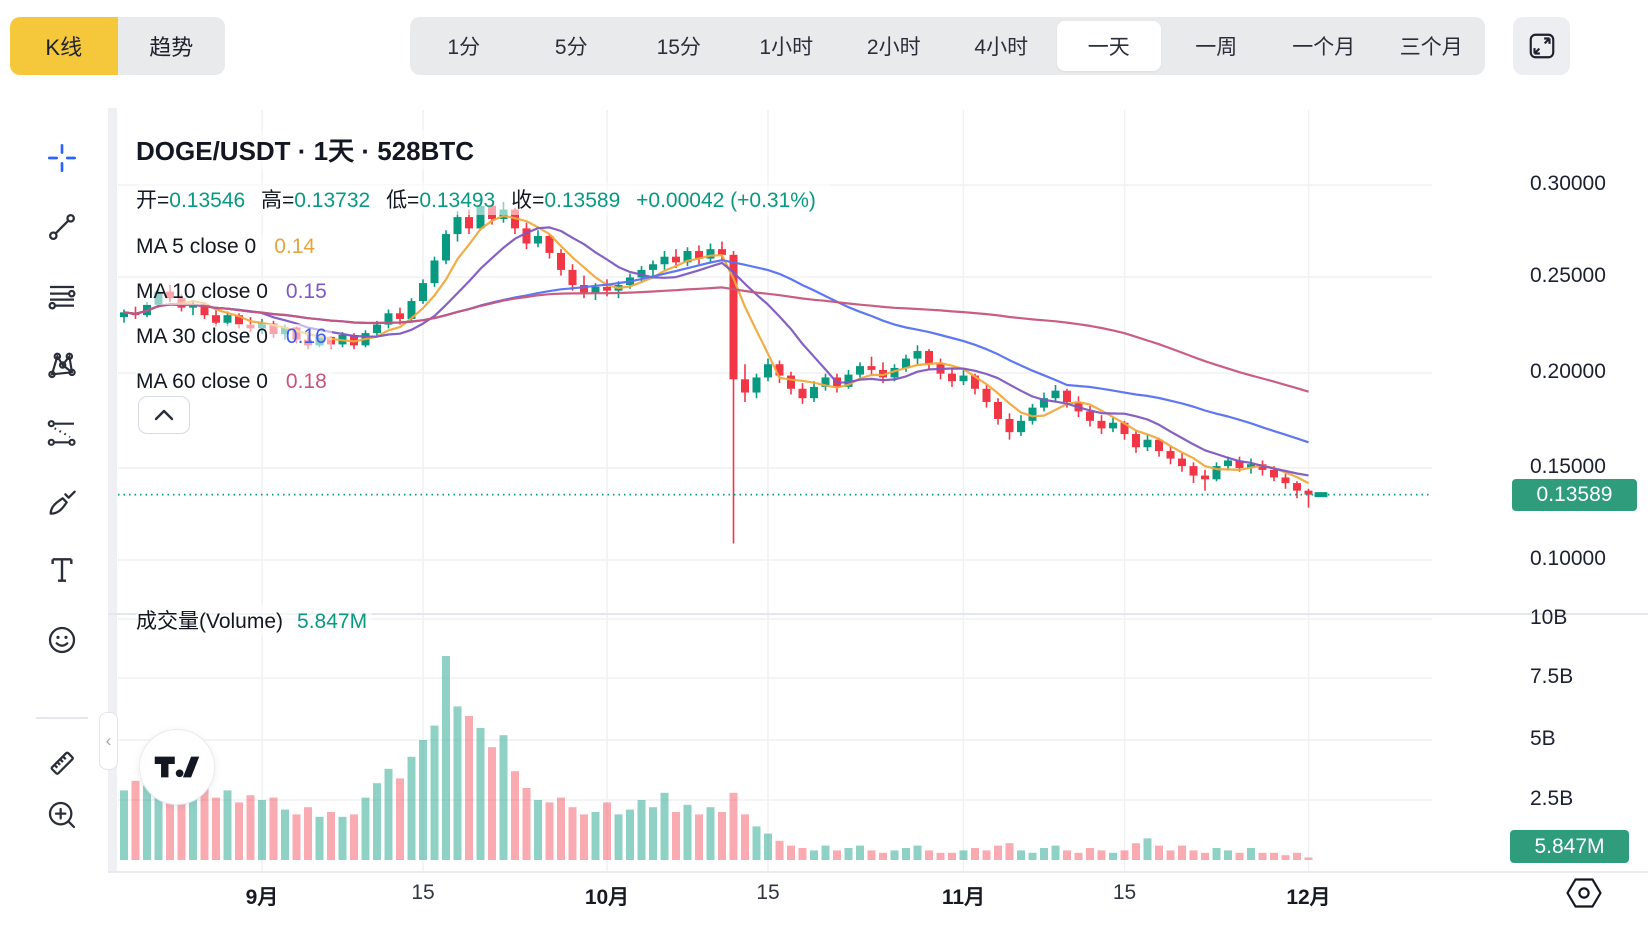 The width and height of the screenshot is (1648, 934). Describe the element at coordinates (1431, 47) in the screenshot. I see `interval-三个月: 三个月` at that location.